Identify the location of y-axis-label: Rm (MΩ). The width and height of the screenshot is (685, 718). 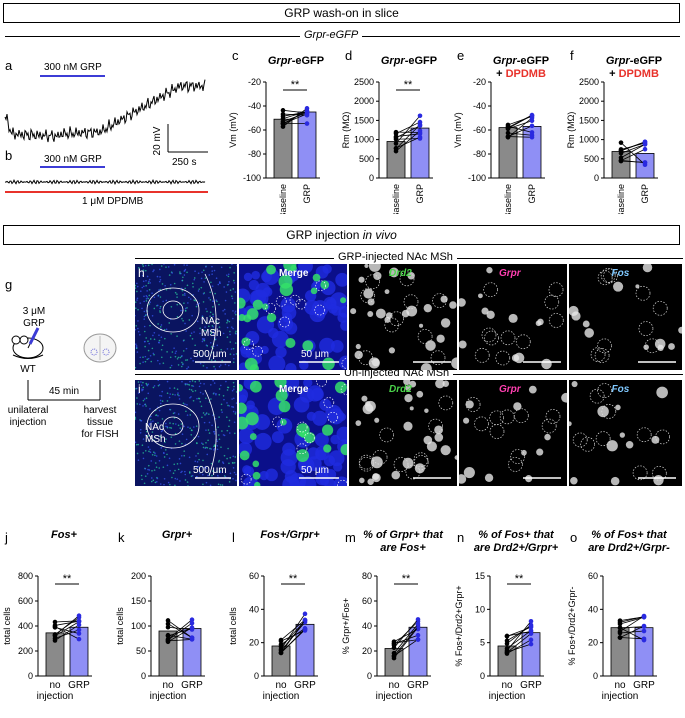
(346, 130).